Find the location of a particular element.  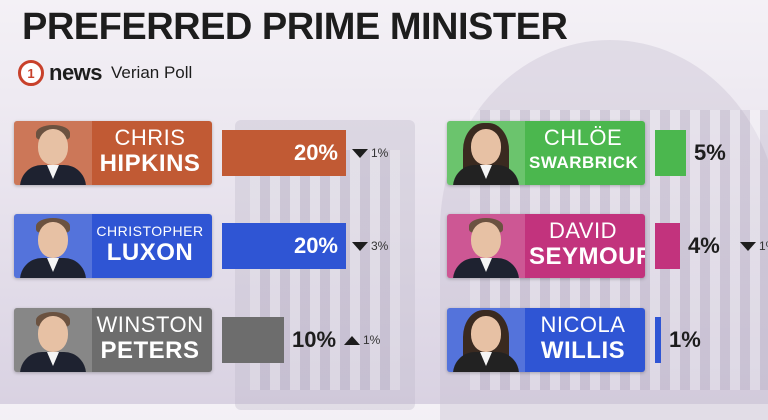

triangle-up-icon is located at coordinates (352, 340).